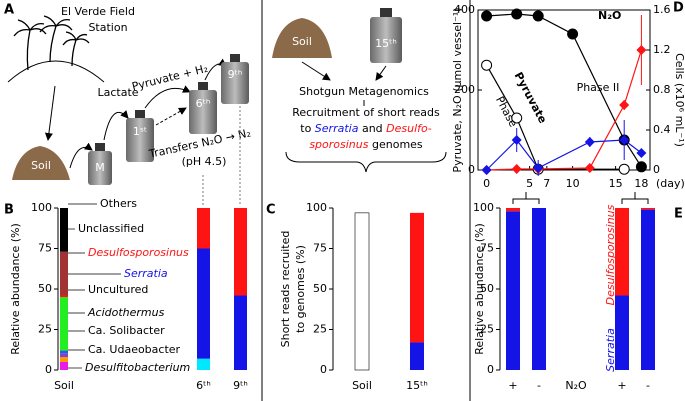 The image size is (685, 401). What do you see at coordinates (9, 10) in the screenshot?
I see `panel-label: A` at bounding box center [9, 10].